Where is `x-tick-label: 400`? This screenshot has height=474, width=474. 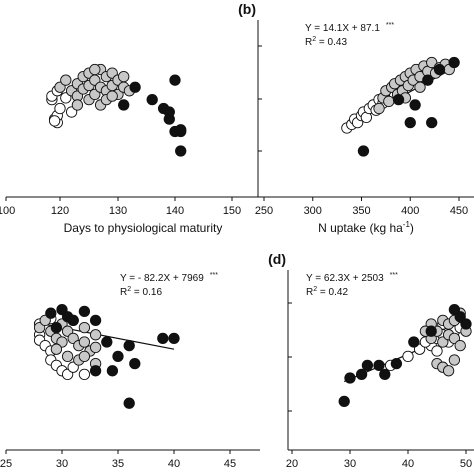 x-tick-label: 400 is located at coordinates (410, 211).